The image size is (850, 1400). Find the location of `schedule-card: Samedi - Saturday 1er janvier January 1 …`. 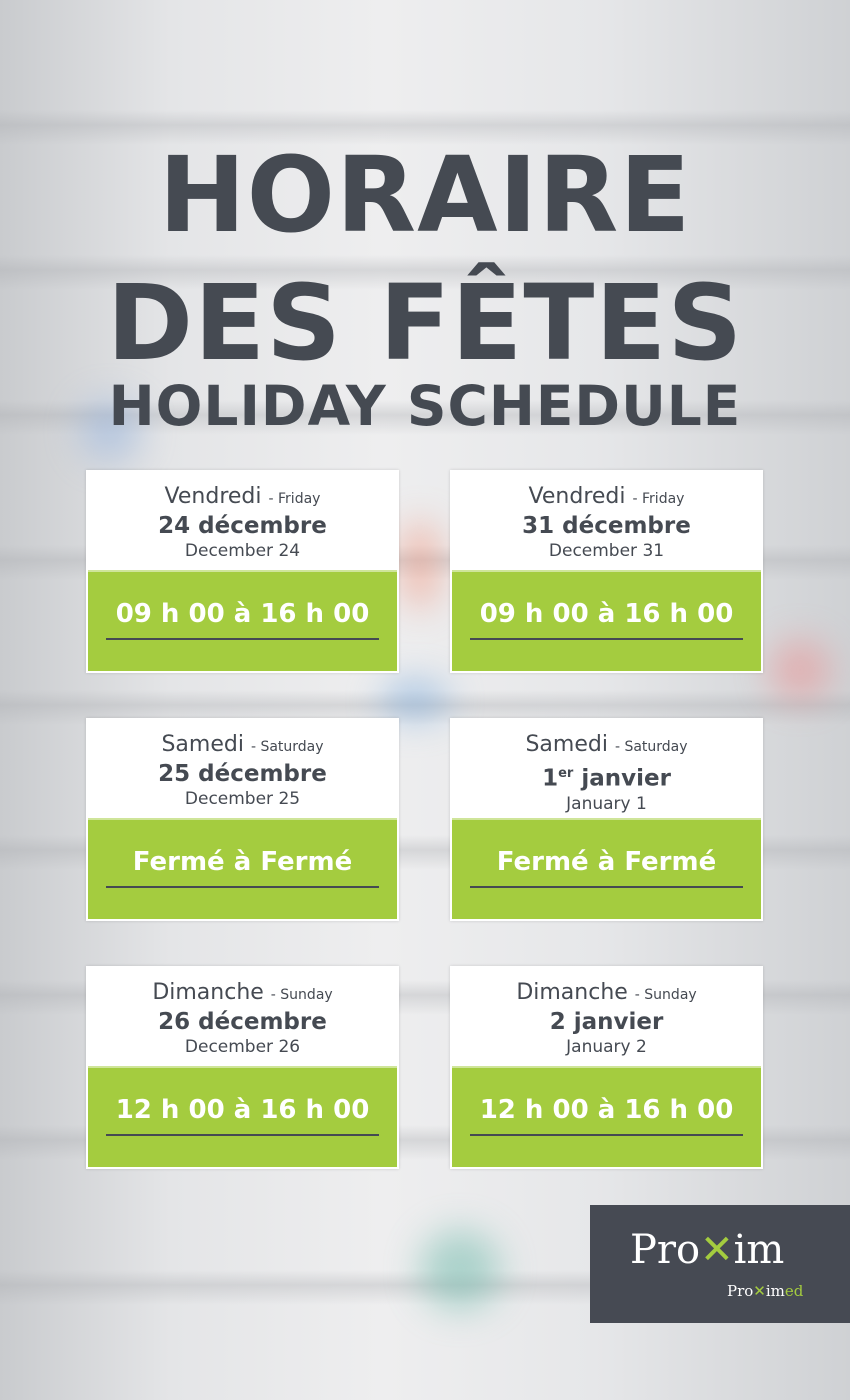

schedule-card: Samedi - Saturday 1er janvier January 1 … is located at coordinates (606, 819).